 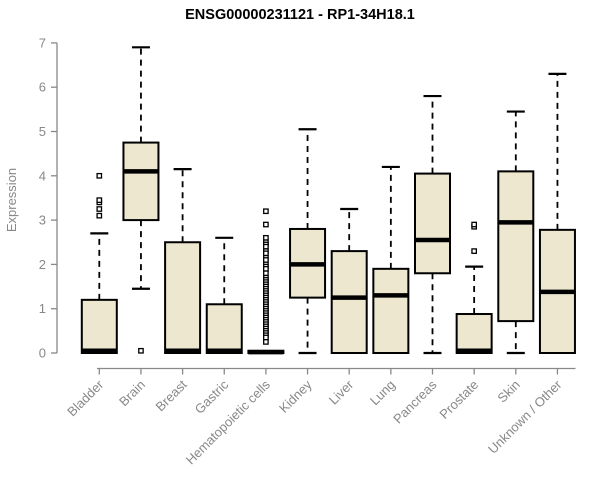 I want to click on y-tick-label: 5, so click(x=42, y=131).